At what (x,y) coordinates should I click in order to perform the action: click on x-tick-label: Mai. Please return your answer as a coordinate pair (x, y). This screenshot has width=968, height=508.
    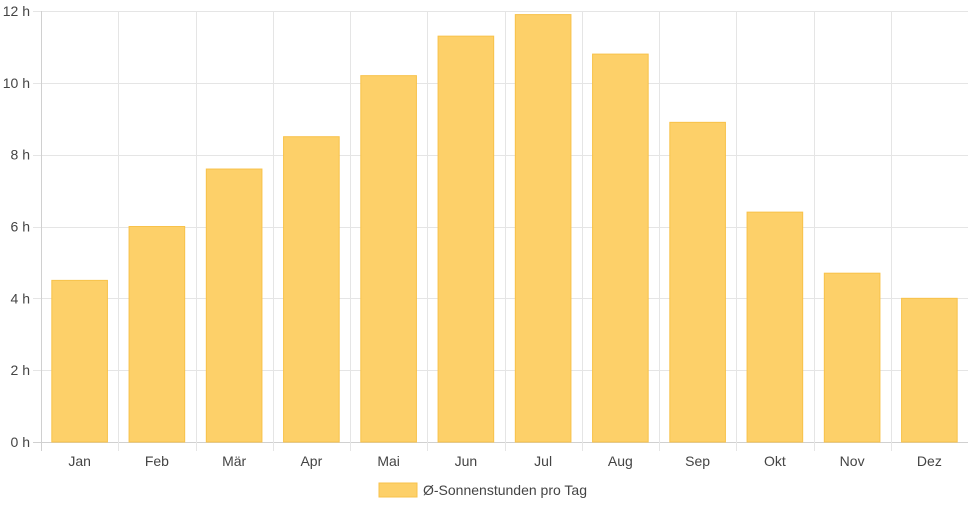
    Looking at the image, I should click on (388, 461).